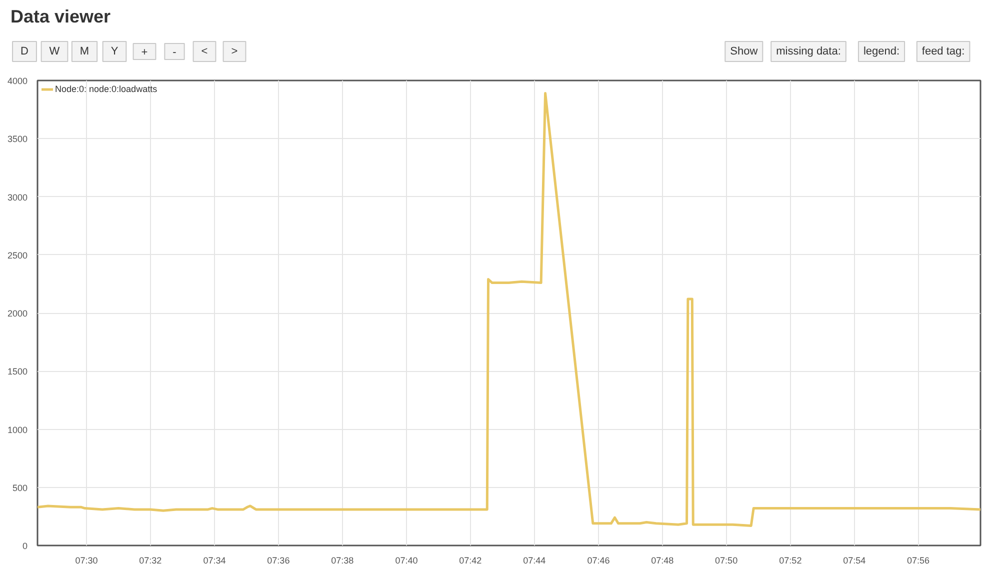  Describe the element at coordinates (406, 561) in the screenshot. I see `x-tick-label: 07:40` at that location.